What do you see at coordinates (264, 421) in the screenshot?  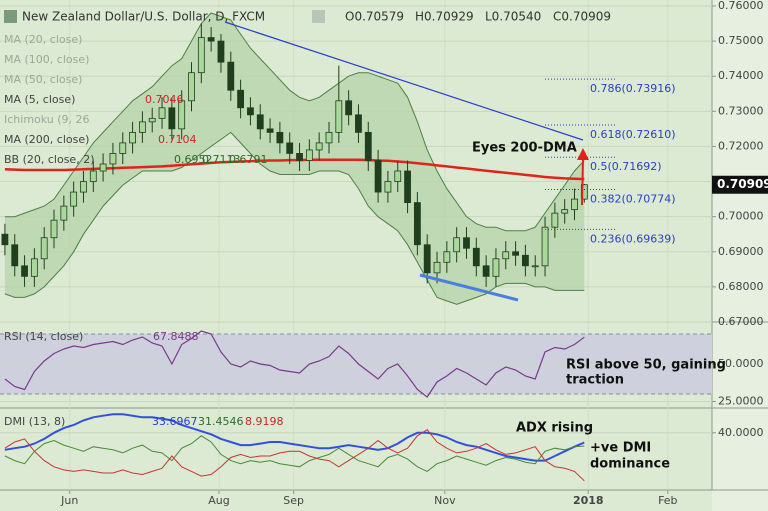 I see `di-minus-value: 8.9198` at bounding box center [264, 421].